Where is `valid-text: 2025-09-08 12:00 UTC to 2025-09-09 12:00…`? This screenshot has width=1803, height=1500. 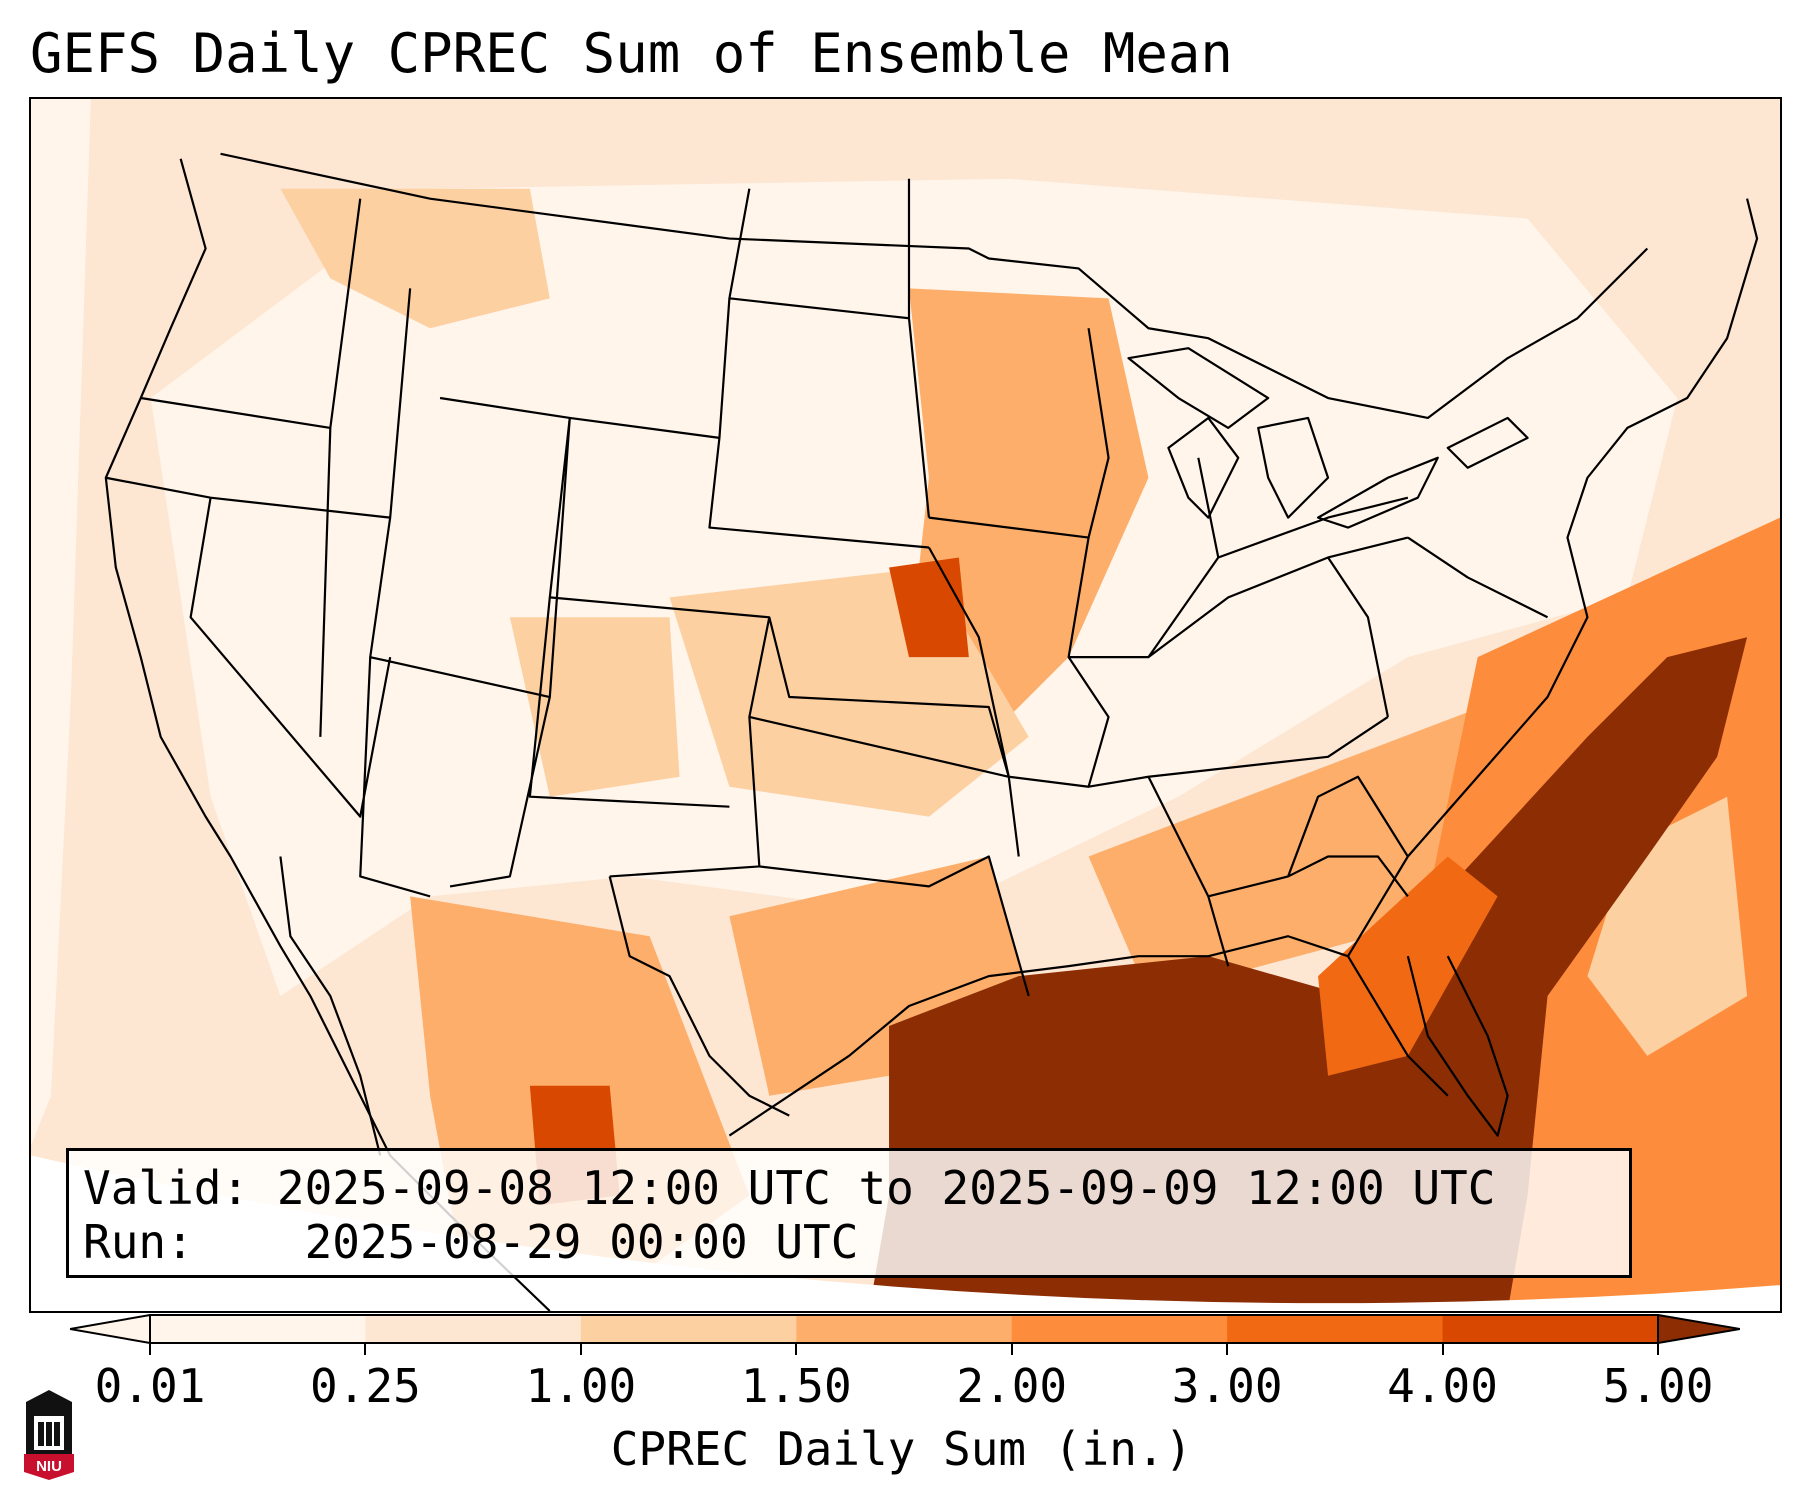
valid-text: 2025-09-08 12:00 UTC to 2025-09-09 12:00… is located at coordinates (886, 1188).